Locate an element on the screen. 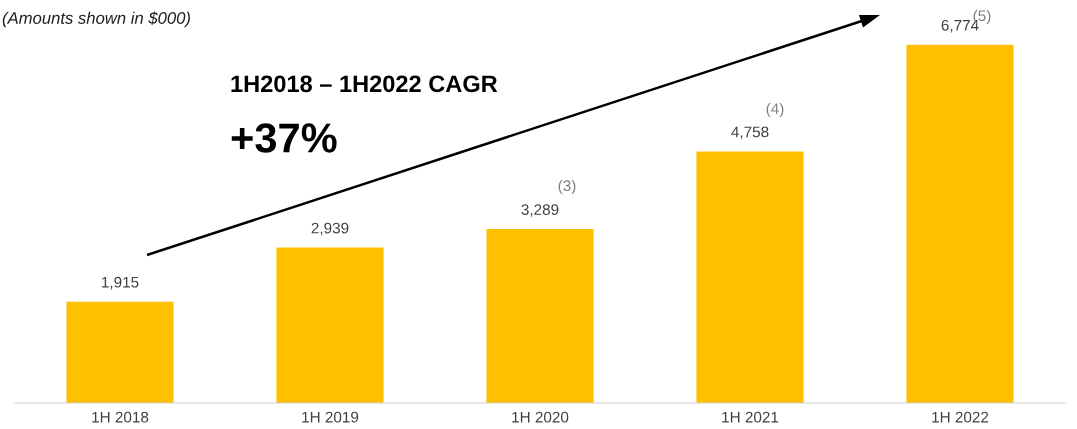  data-label: 3,289 is located at coordinates (540, 210).